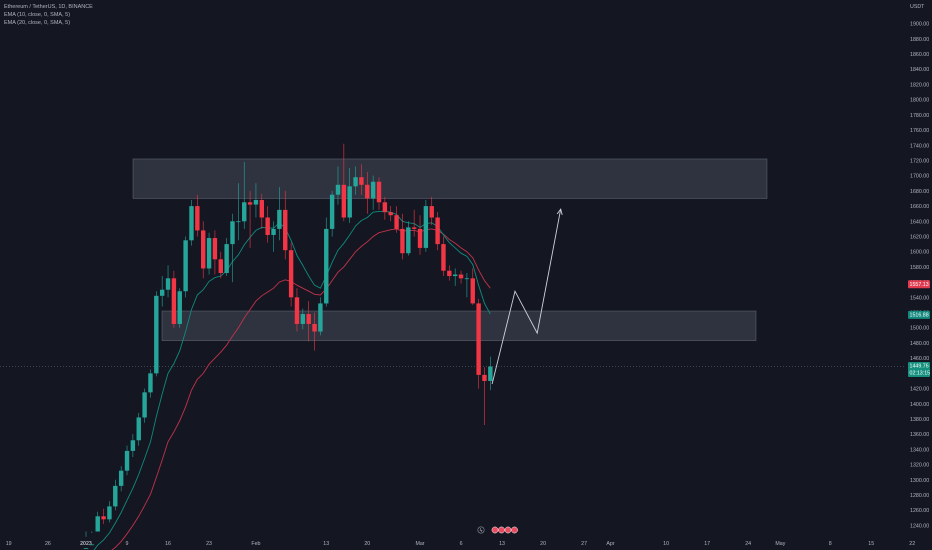 This screenshot has height=550, width=932. I want to click on time-axis-label: 17, so click(707, 544).